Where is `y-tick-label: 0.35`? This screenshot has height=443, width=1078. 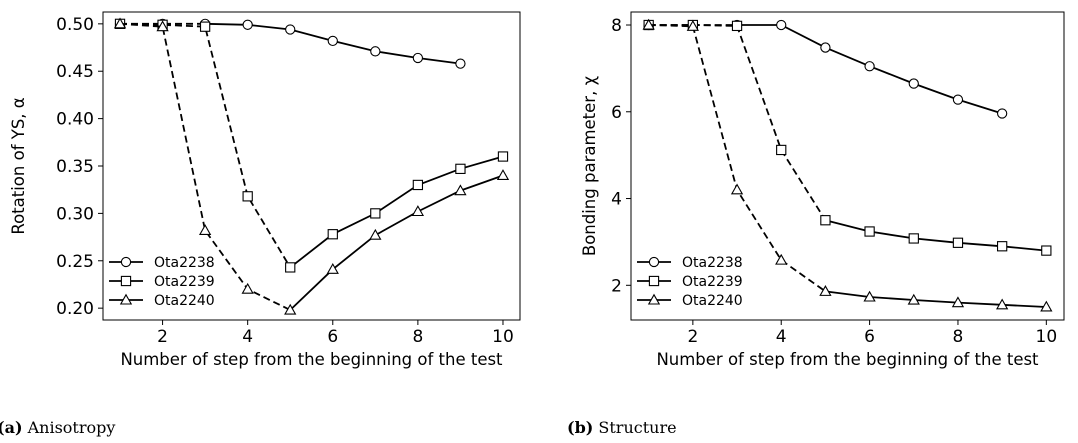
y-tick-label: 0.35 is located at coordinates (75, 167).